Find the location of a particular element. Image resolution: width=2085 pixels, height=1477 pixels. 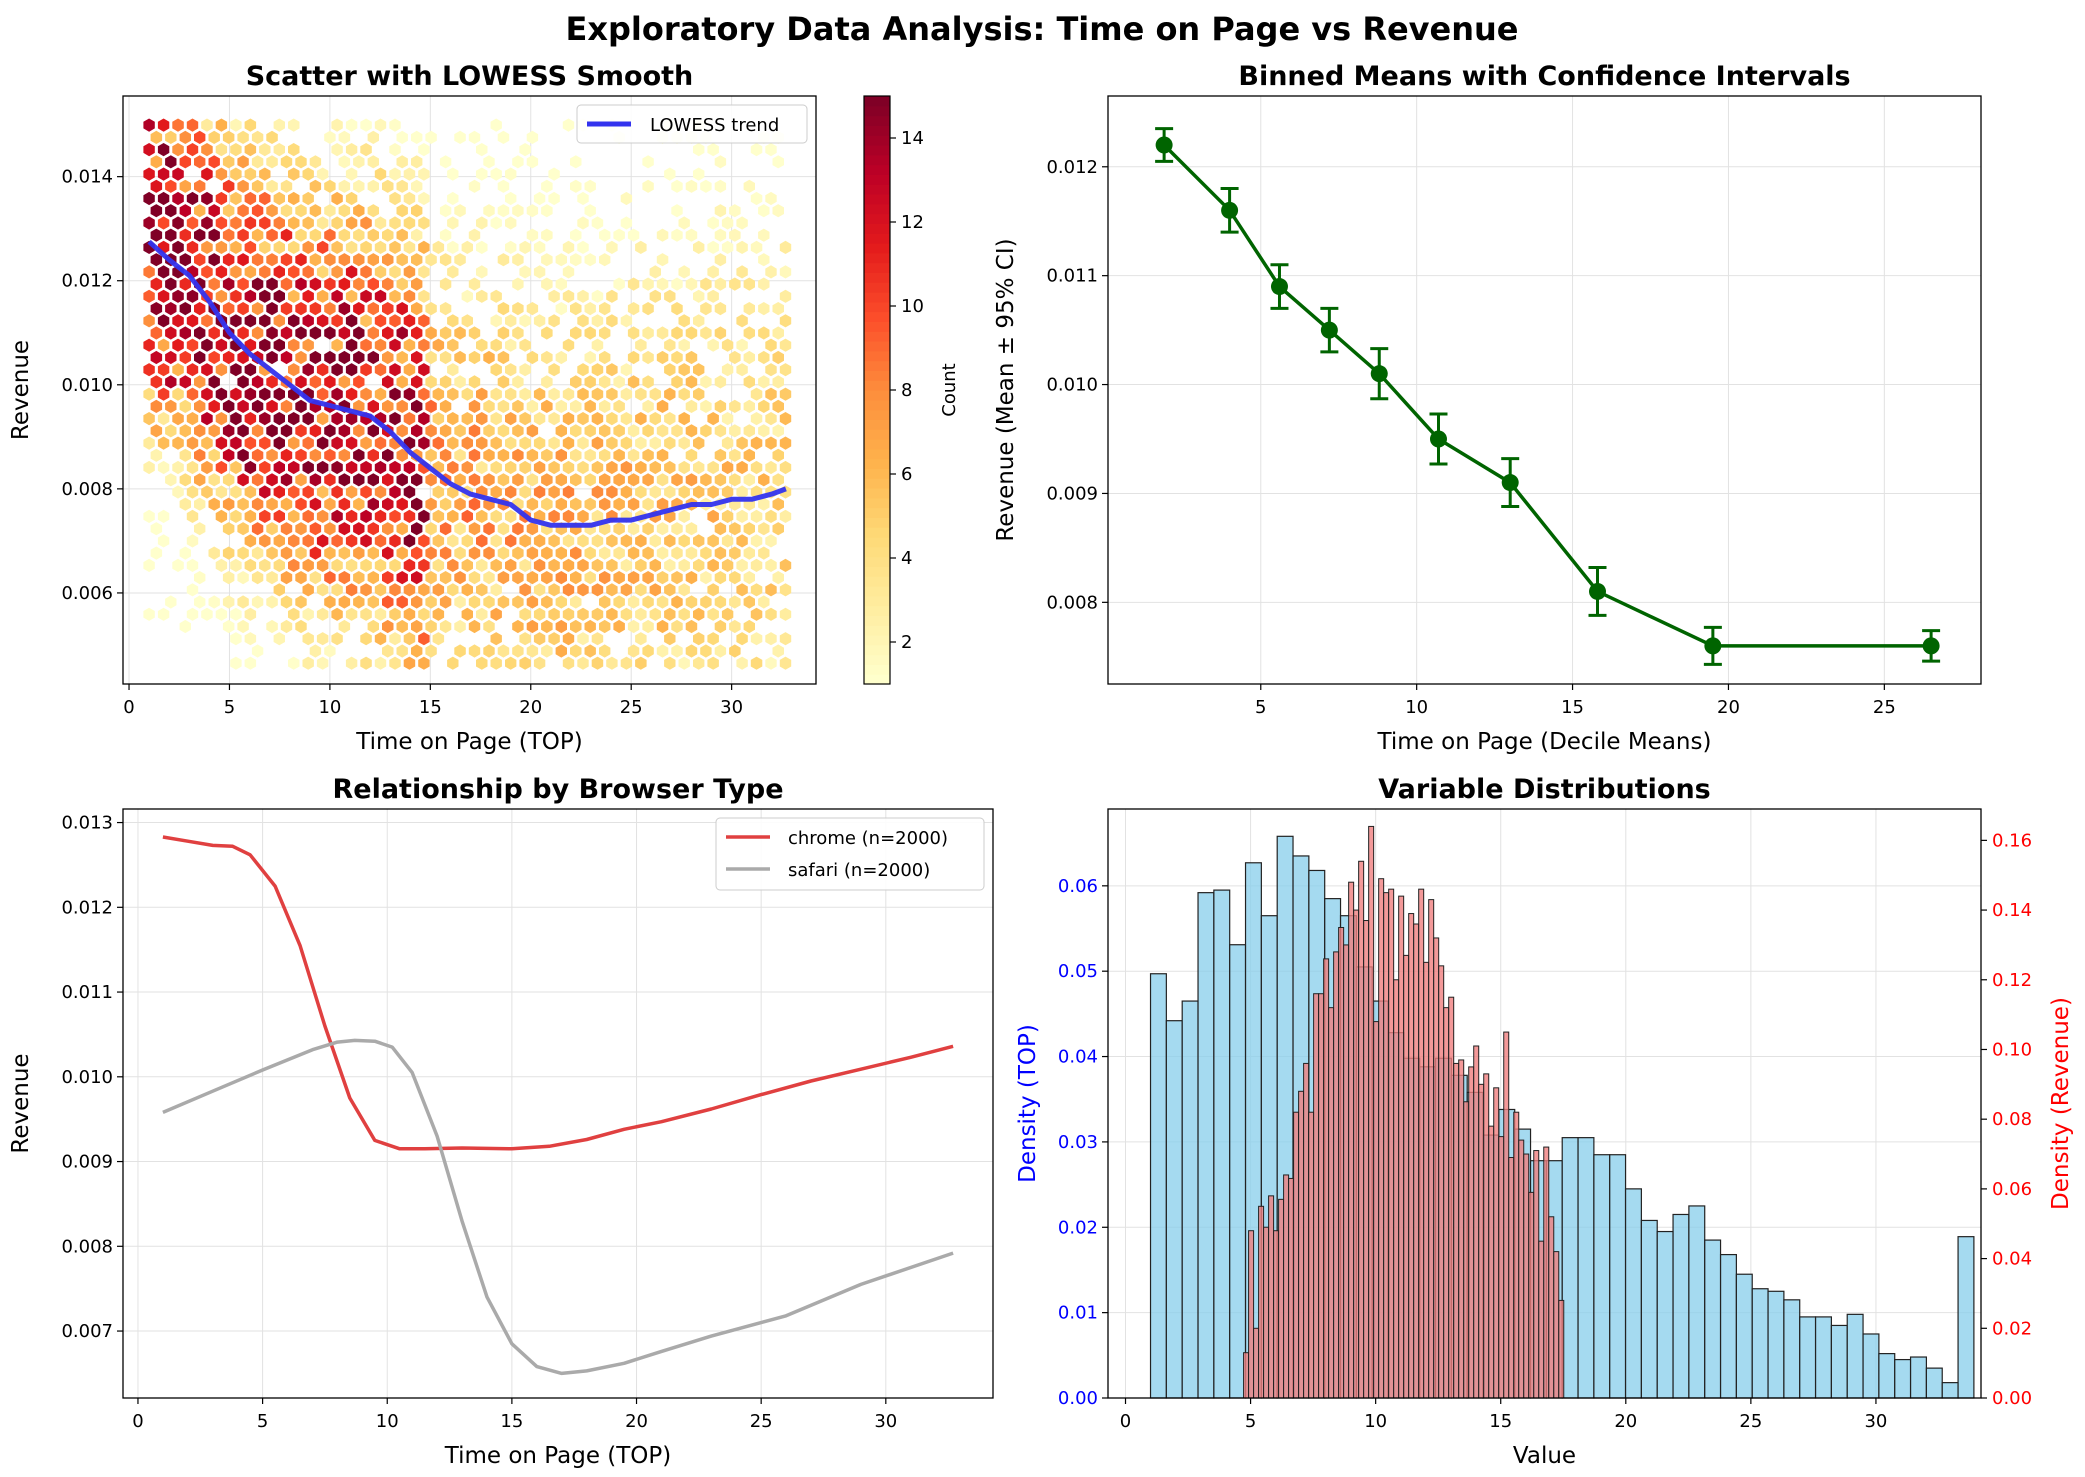

colorbar-tick-label: 2 is located at coordinates (906, 642).